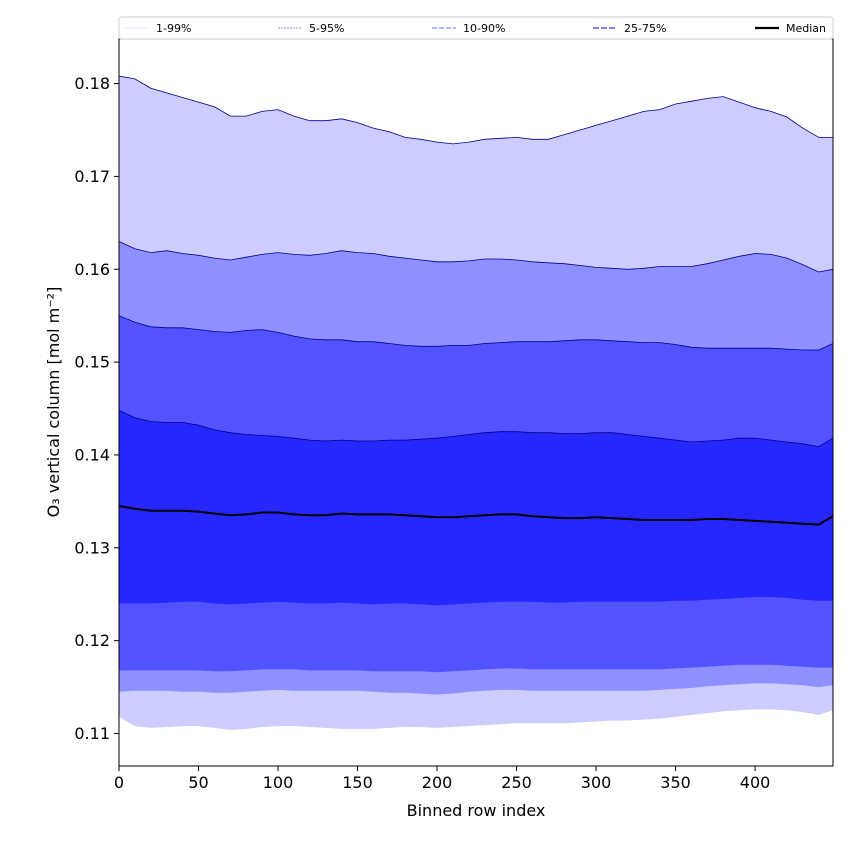 The image size is (850, 850). Describe the element at coordinates (357, 782) in the screenshot. I see `x-tick-label: 150` at that location.